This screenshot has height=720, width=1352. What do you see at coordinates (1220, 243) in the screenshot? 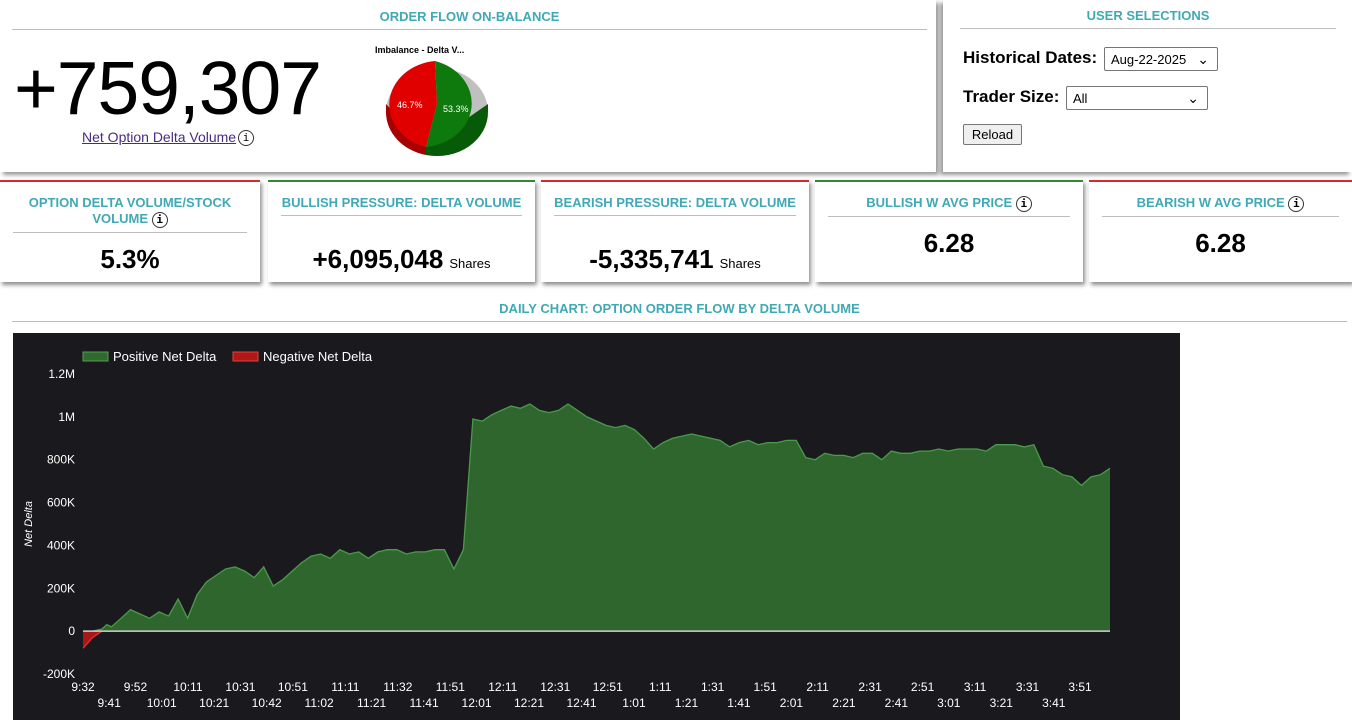
I see `card-value: 6.28` at bounding box center [1220, 243].